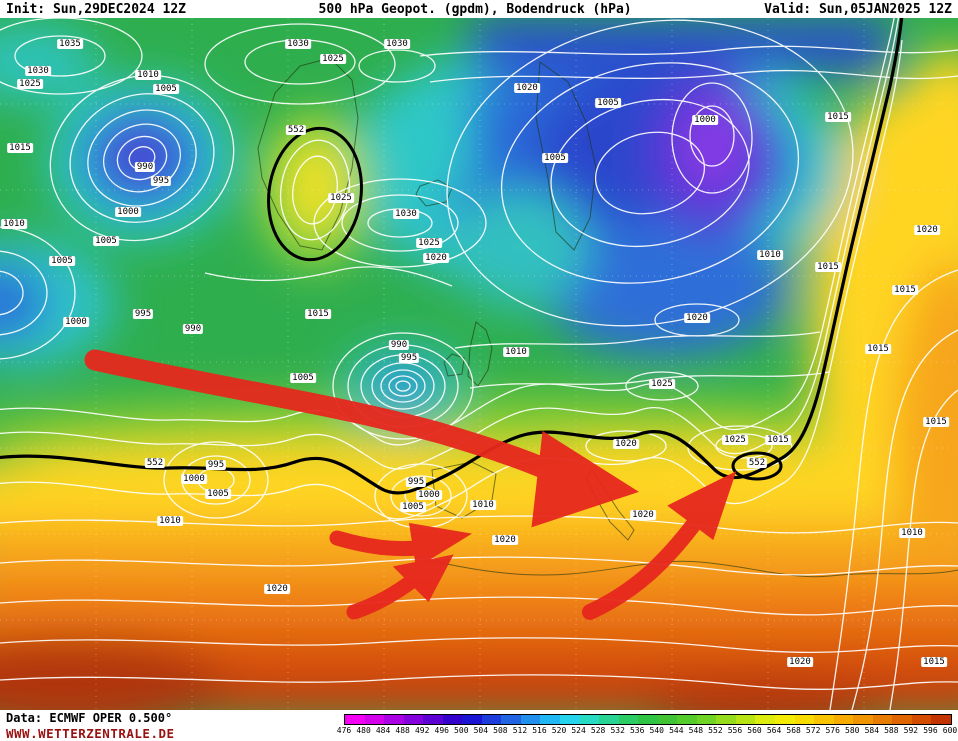 This screenshot has width=958, height=741. What do you see at coordinates (344, 730) in the screenshot?
I see `scale-tick-label: 476` at bounding box center [344, 730].